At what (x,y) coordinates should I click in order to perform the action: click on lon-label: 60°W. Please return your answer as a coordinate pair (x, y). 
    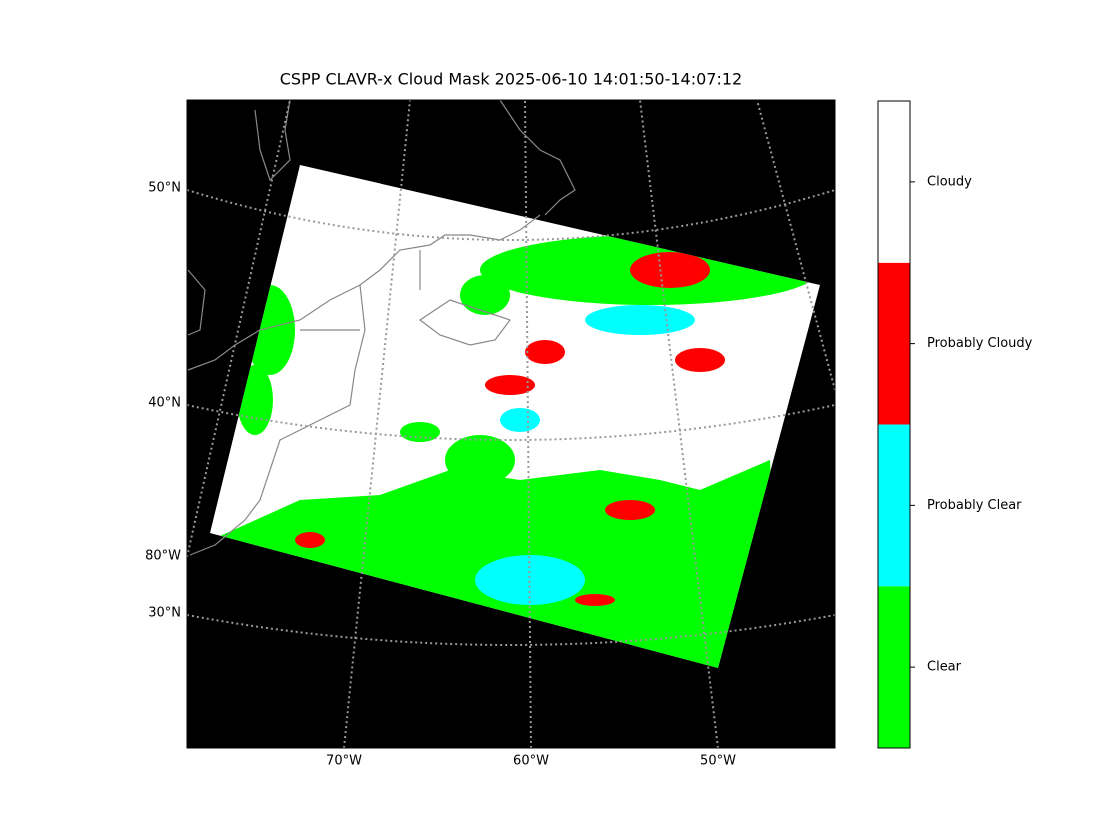
    Looking at the image, I should click on (531, 761).